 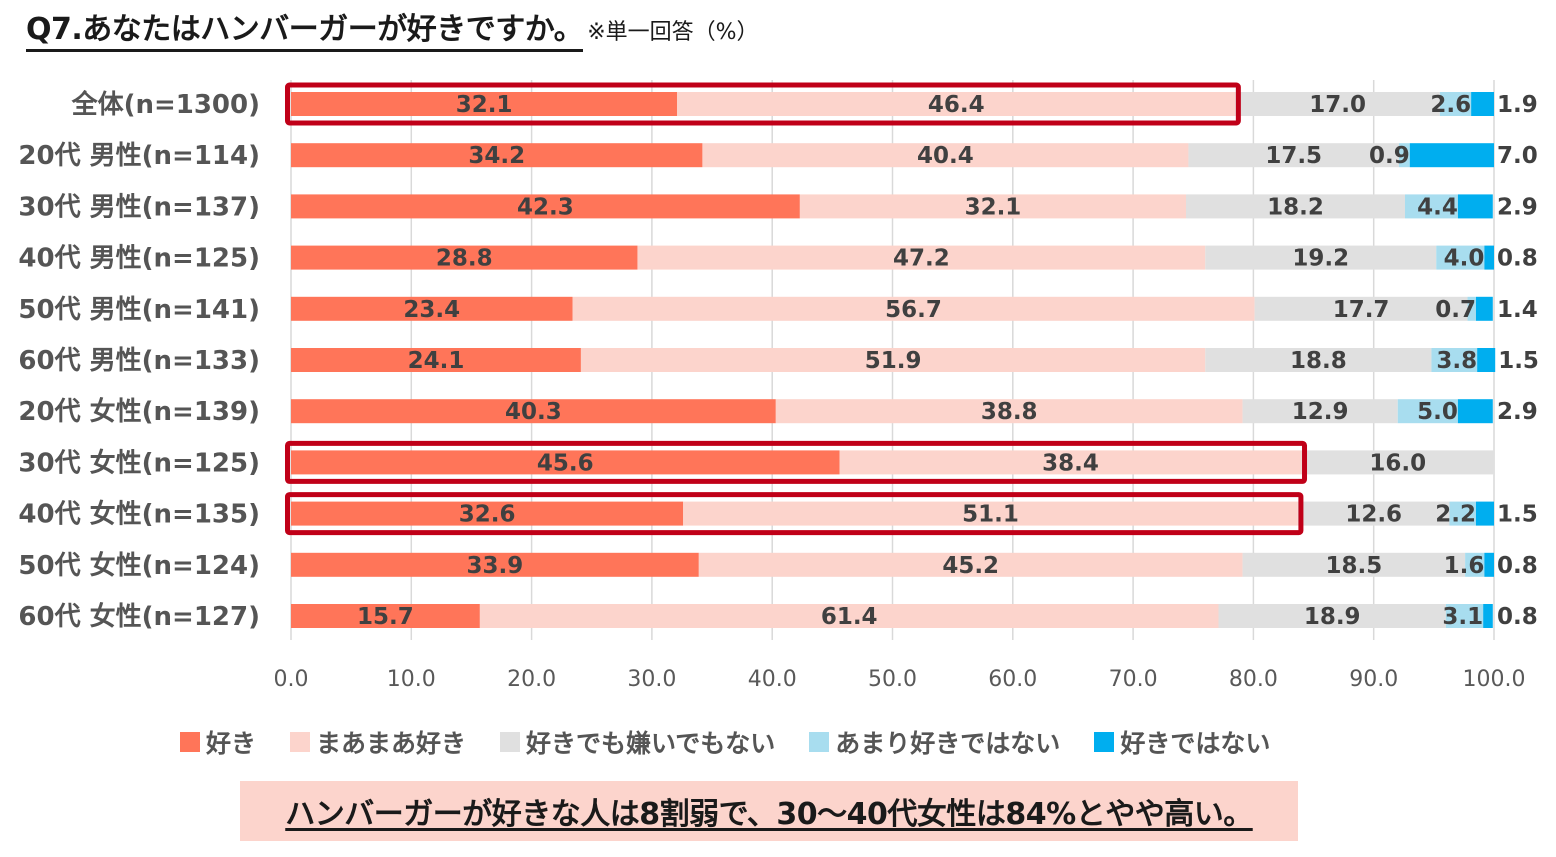 I want to click on data-label: 19.2, so click(x=1320, y=259).